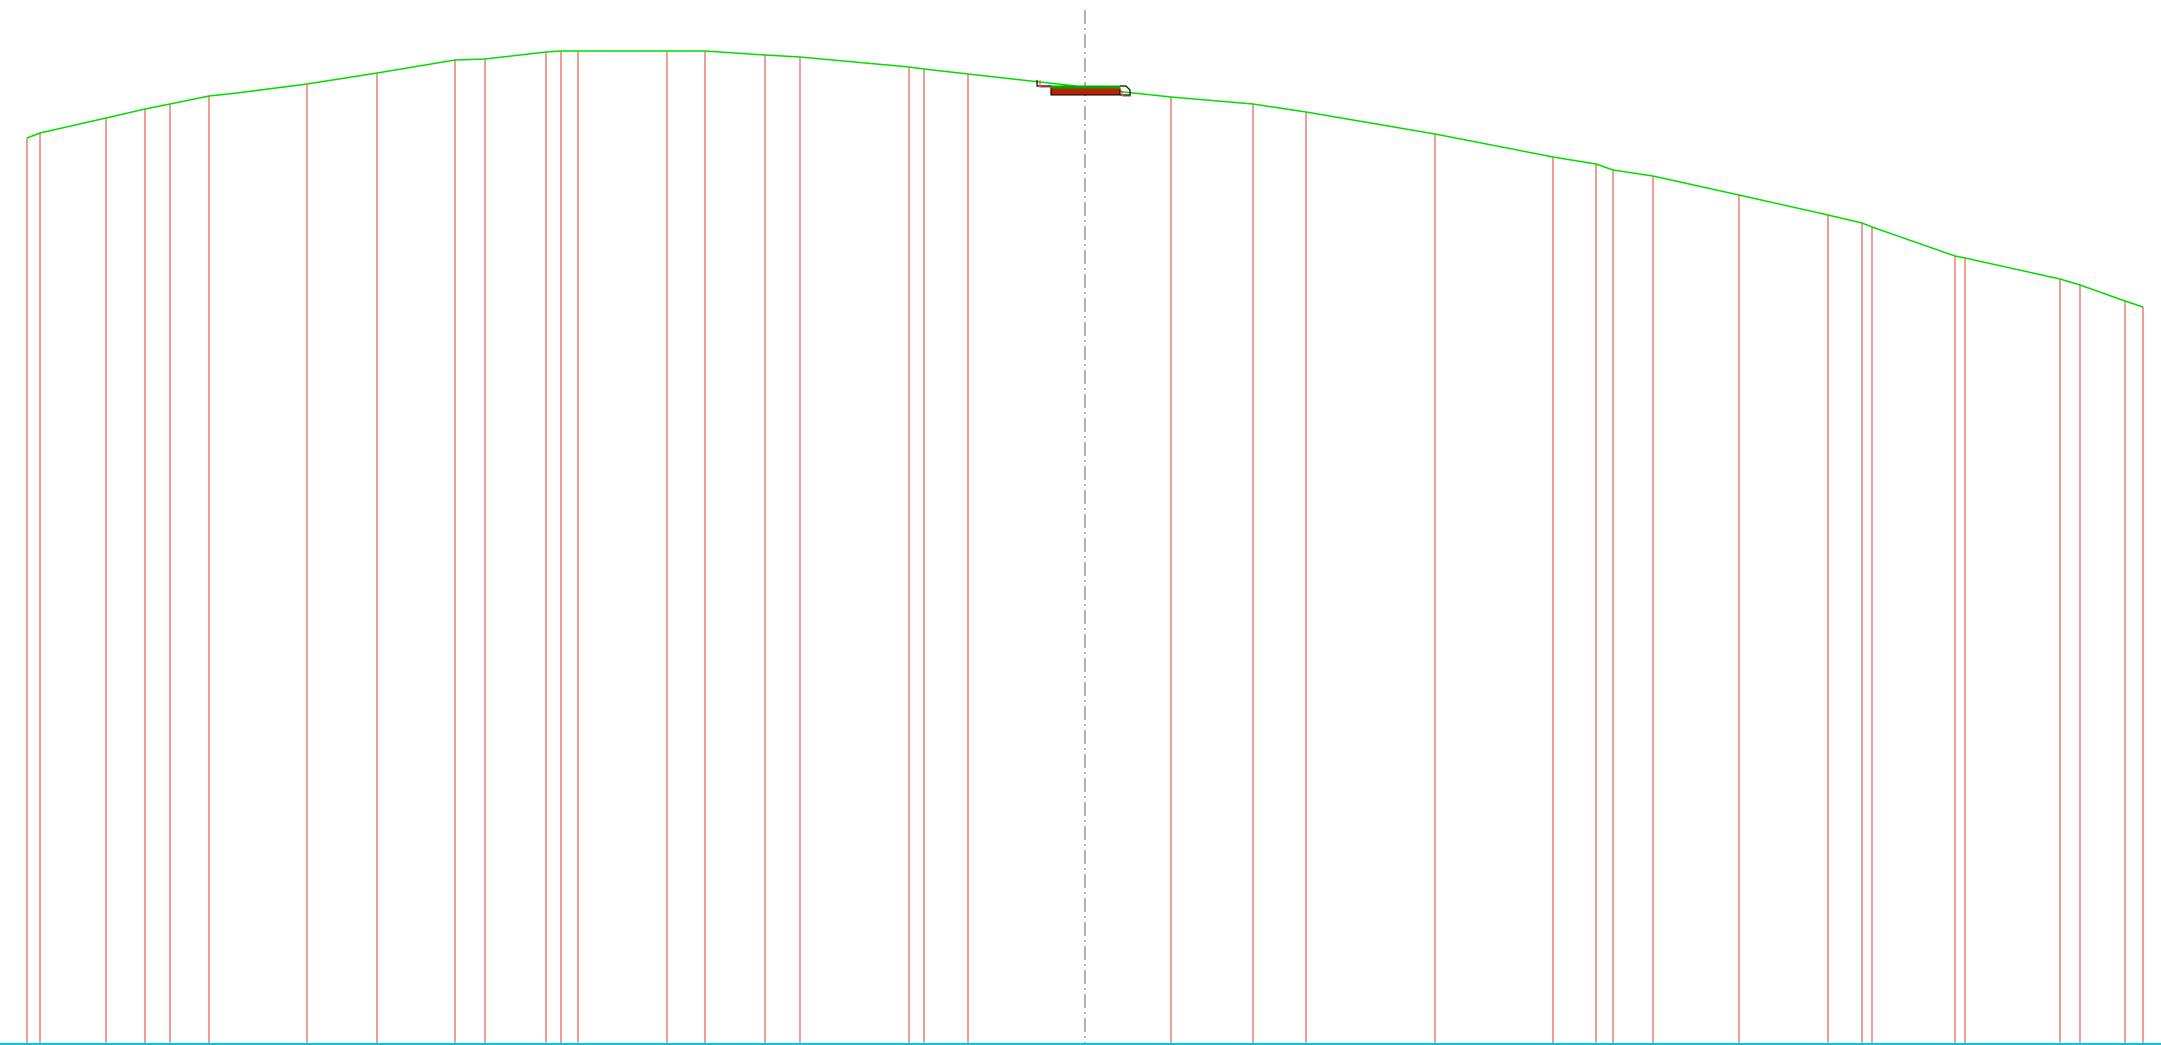 This screenshot has width=2161, height=1045. What do you see at coordinates (1045, 84) in the screenshot?
I see `structure-left-section-outline` at bounding box center [1045, 84].